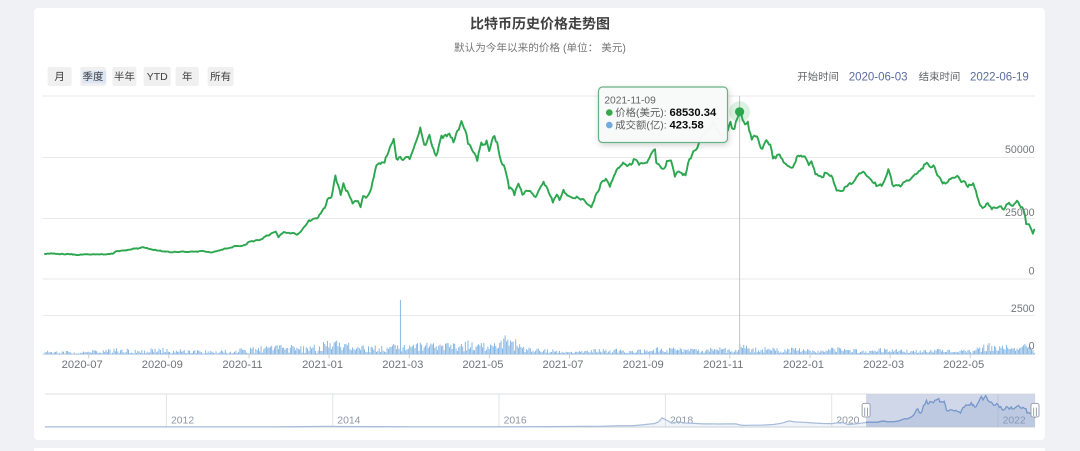  What do you see at coordinates (643, 365) in the screenshot?
I see `svg-text: 2021-09` at bounding box center [643, 365].